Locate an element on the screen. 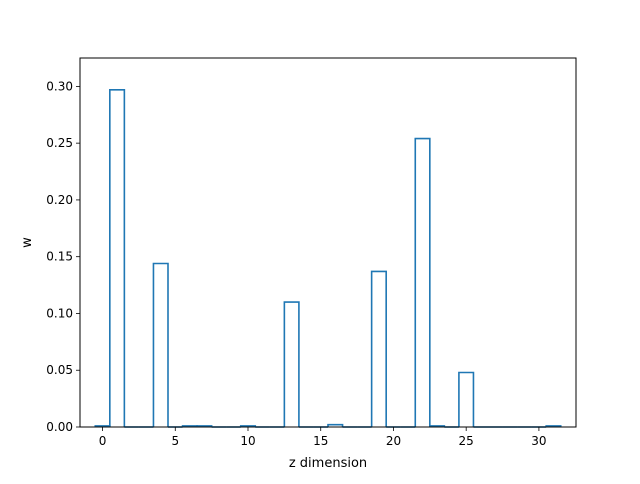 This screenshot has width=640, height=484. x-tick-label: 15 is located at coordinates (320, 441).